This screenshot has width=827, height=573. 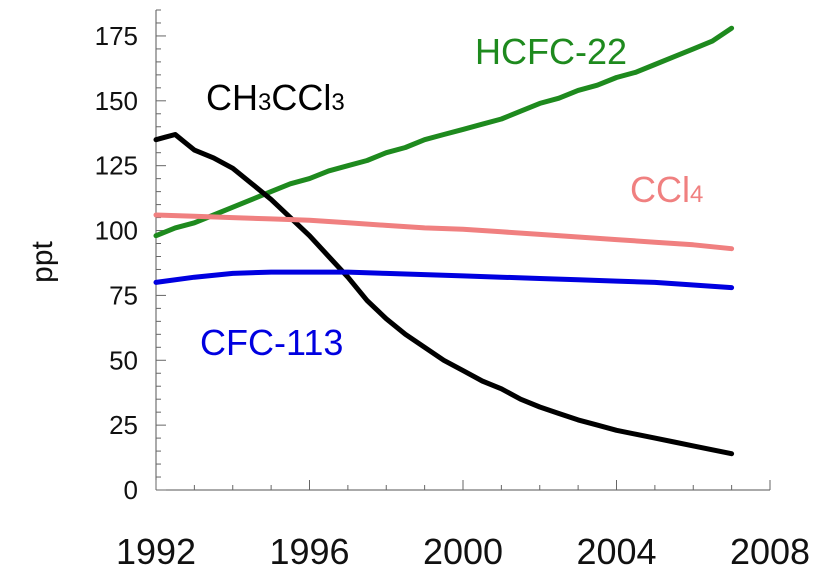 I want to click on y-tick-label: 125, so click(x=116, y=166).